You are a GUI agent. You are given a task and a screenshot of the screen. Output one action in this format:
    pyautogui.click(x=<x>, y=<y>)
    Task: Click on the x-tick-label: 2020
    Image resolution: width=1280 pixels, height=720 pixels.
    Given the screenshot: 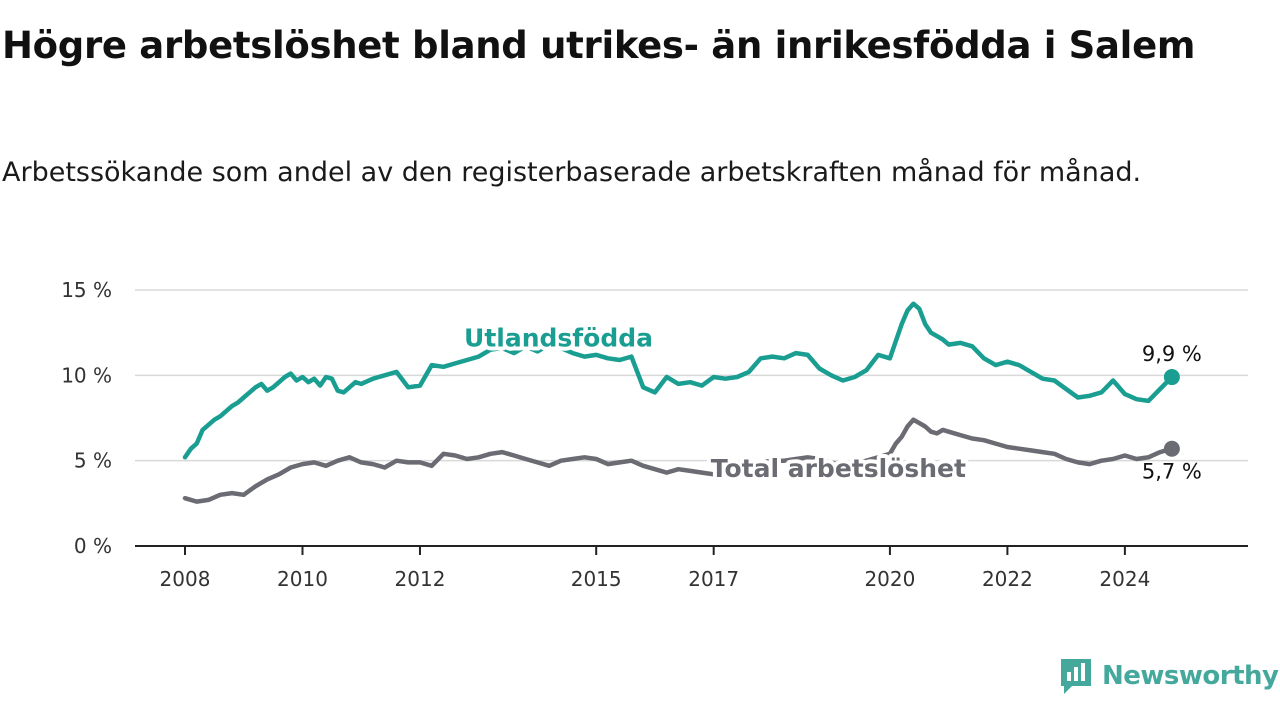 What is the action you would take?
    pyautogui.click(x=889, y=579)
    